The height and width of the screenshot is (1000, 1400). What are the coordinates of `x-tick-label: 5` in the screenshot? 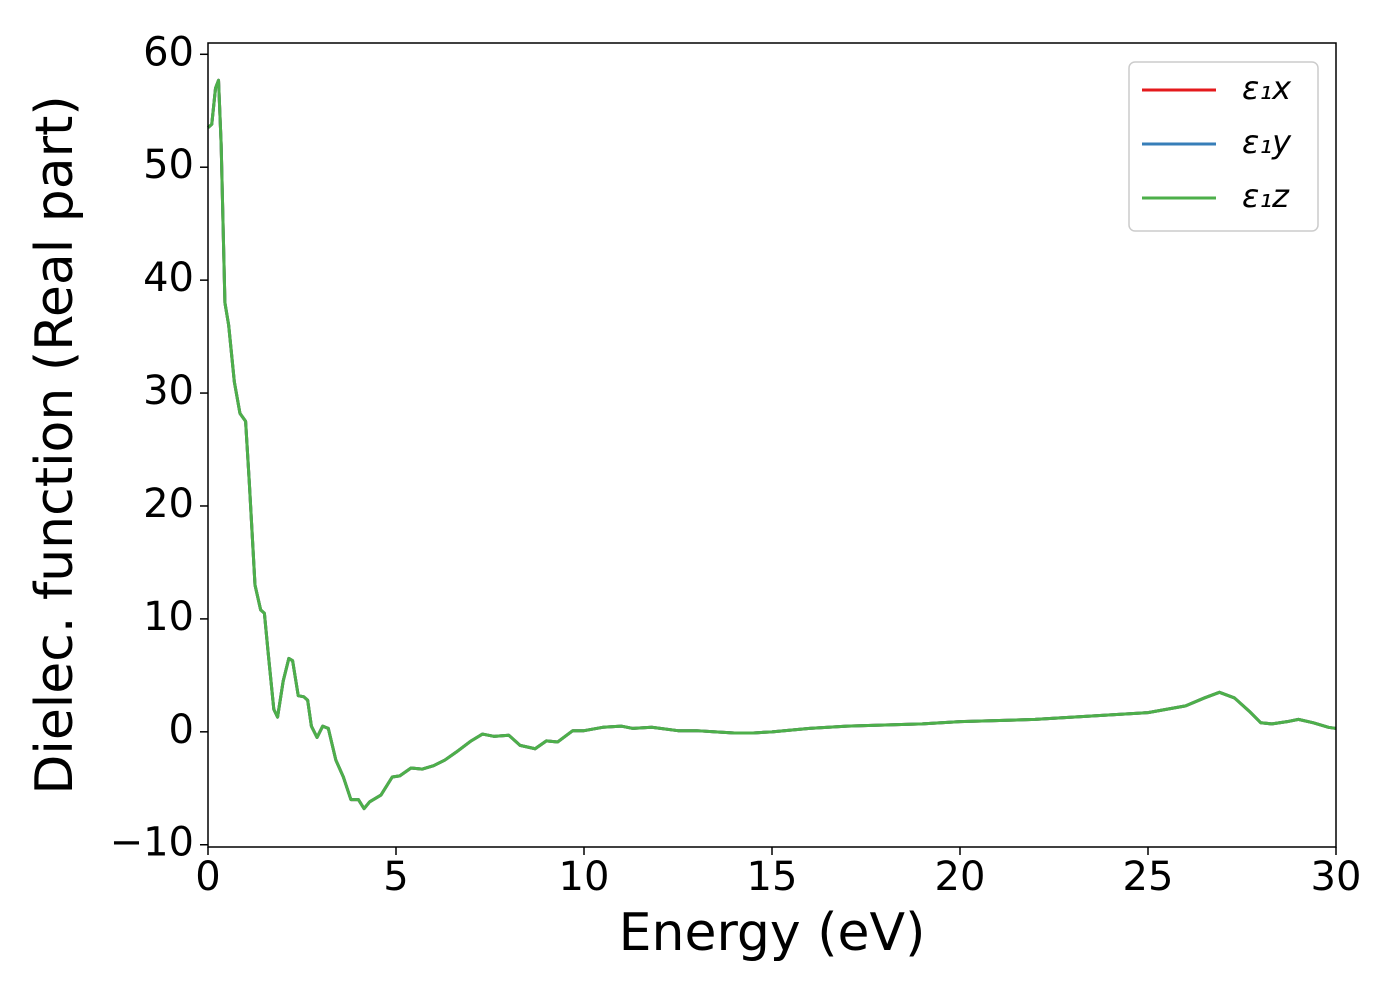 It's located at (395, 877).